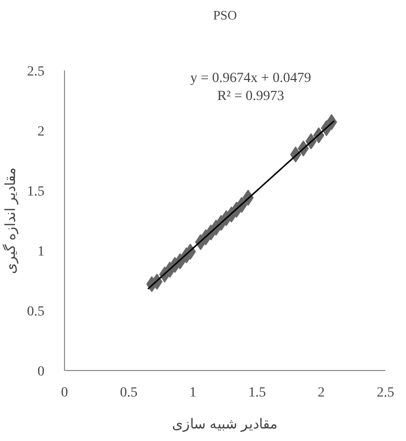  Describe the element at coordinates (129, 393) in the screenshot. I see `x-tick-label: 0.5` at that location.